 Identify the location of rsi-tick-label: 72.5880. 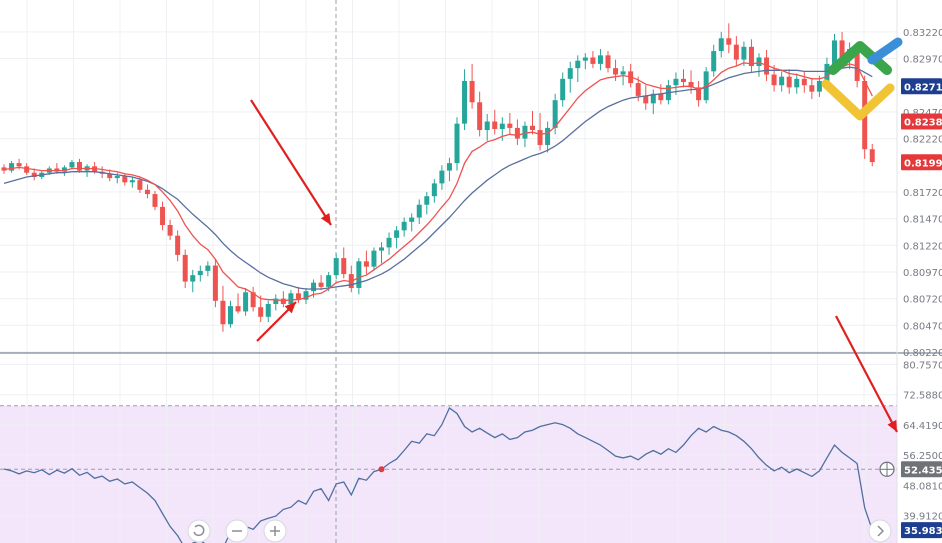
(922, 396).